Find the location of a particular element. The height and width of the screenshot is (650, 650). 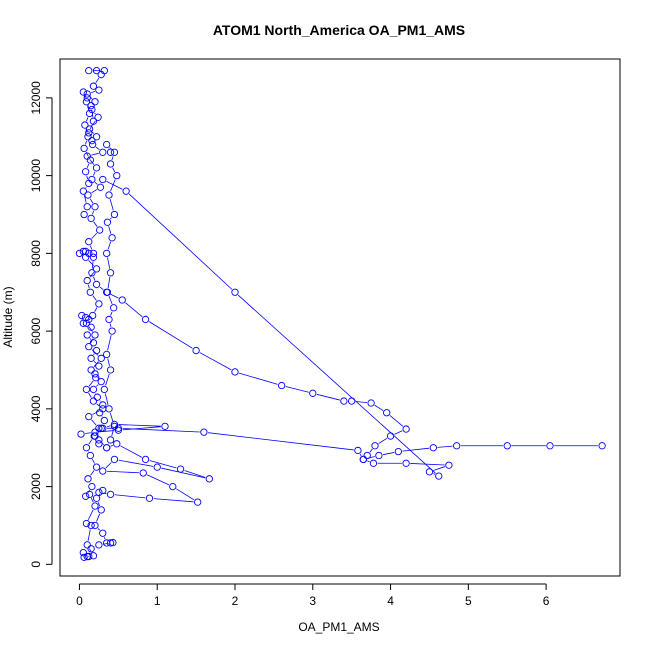

x-tick-label: 2 is located at coordinates (235, 601).